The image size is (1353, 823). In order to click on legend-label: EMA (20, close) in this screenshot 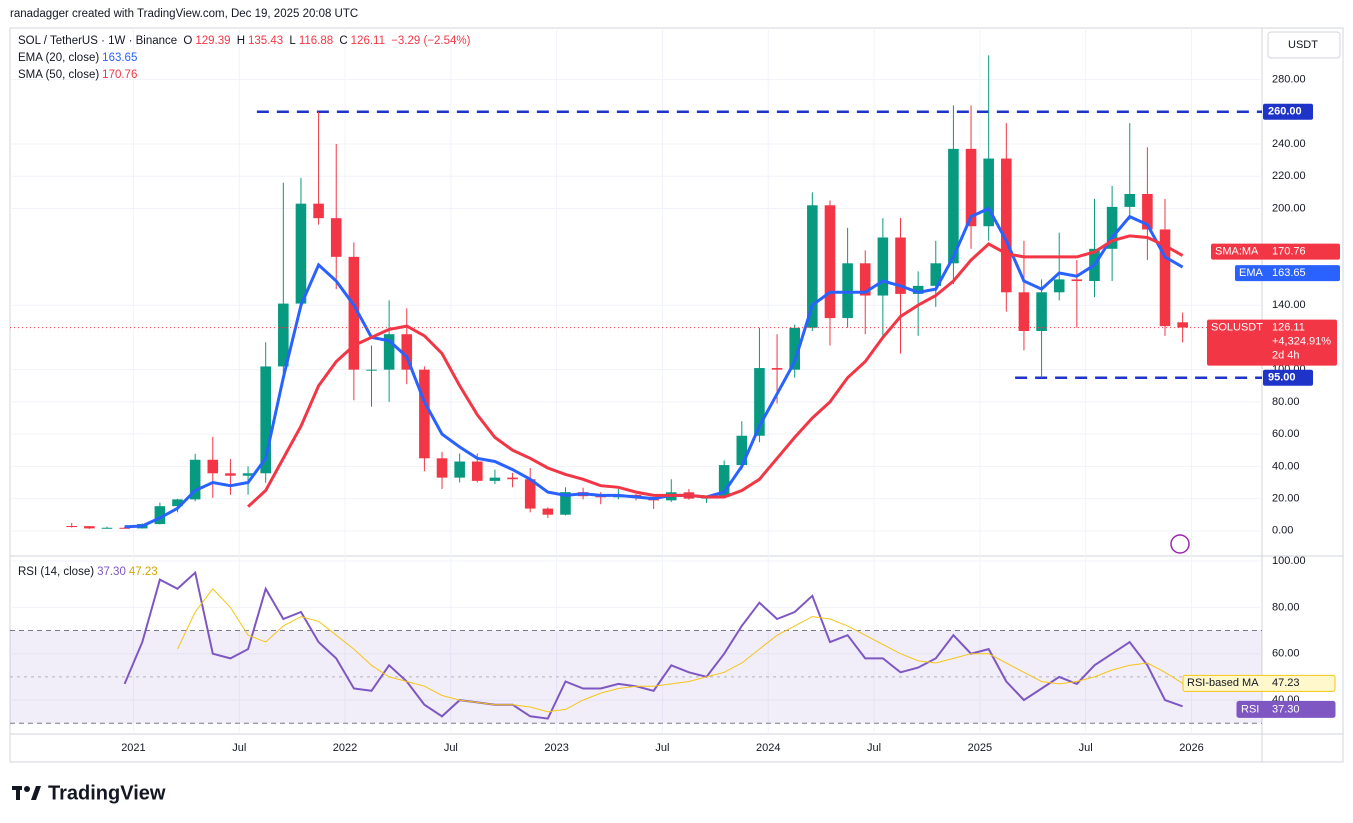, I will do `click(59, 58)`.